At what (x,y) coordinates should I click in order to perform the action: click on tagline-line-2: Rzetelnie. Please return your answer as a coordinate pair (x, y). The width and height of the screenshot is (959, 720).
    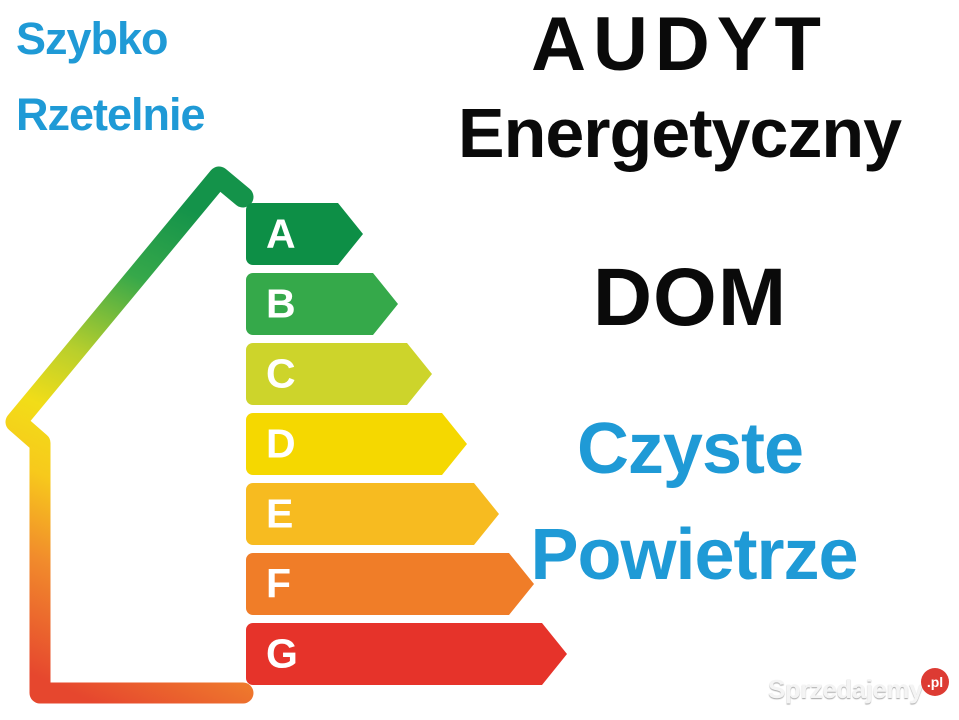
    Looking at the image, I should click on (111, 114).